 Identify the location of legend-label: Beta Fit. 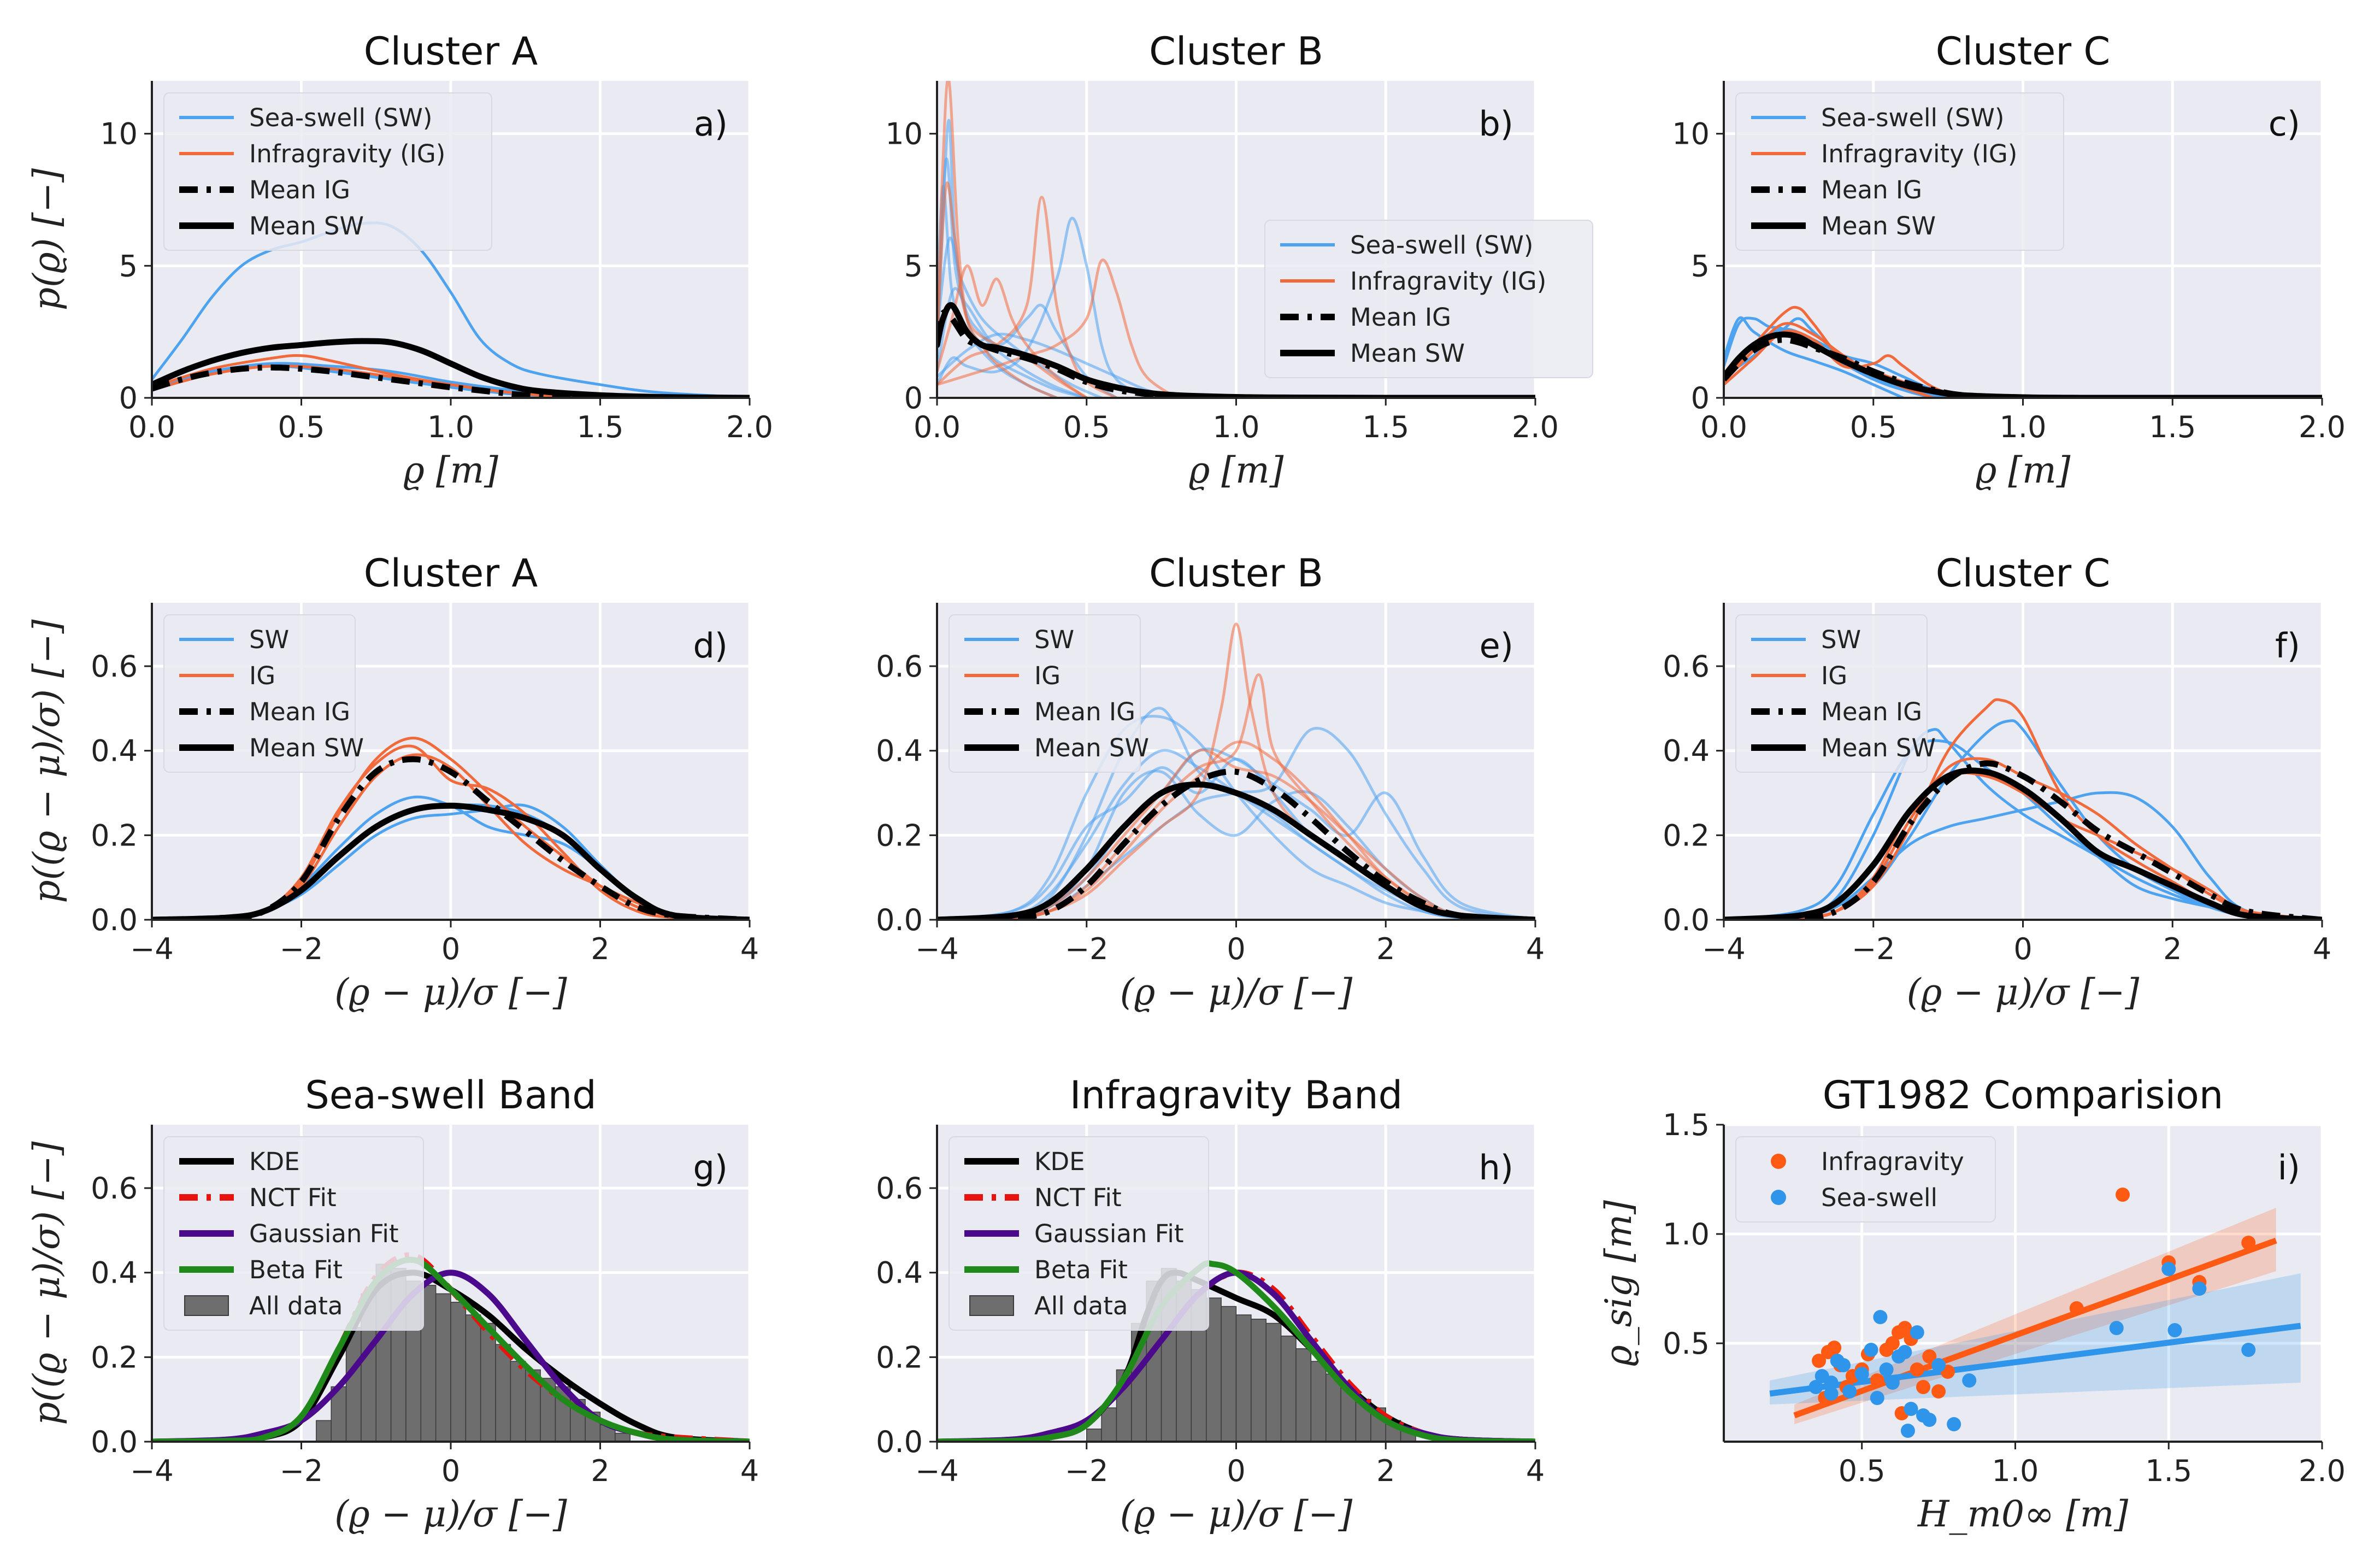
(296, 1269).